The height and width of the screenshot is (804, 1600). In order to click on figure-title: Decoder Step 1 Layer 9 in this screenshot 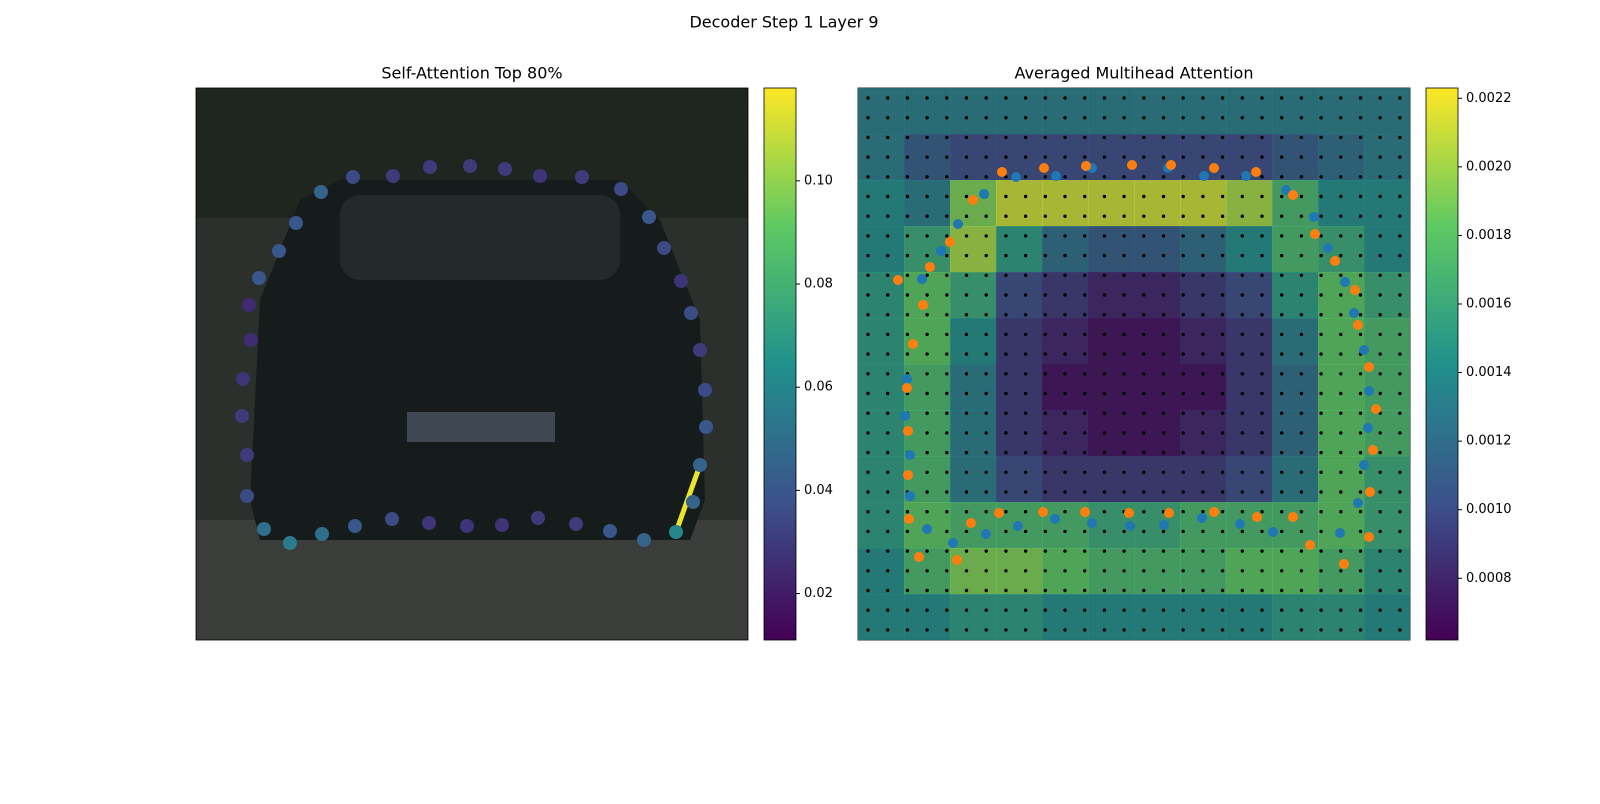, I will do `click(783, 22)`.